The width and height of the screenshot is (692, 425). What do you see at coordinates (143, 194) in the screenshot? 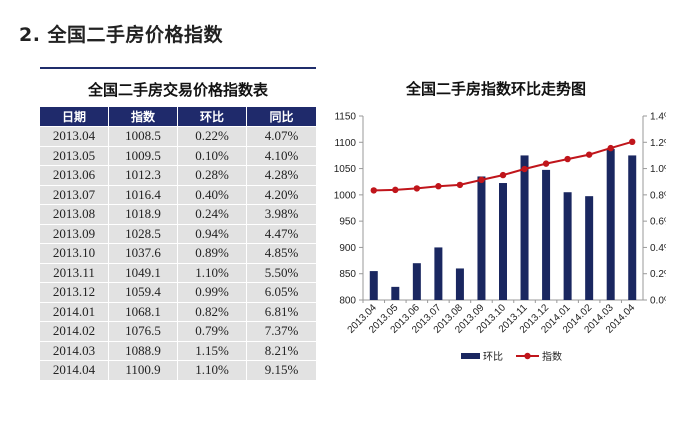
I see `cell-index: 1016.4` at bounding box center [143, 194].